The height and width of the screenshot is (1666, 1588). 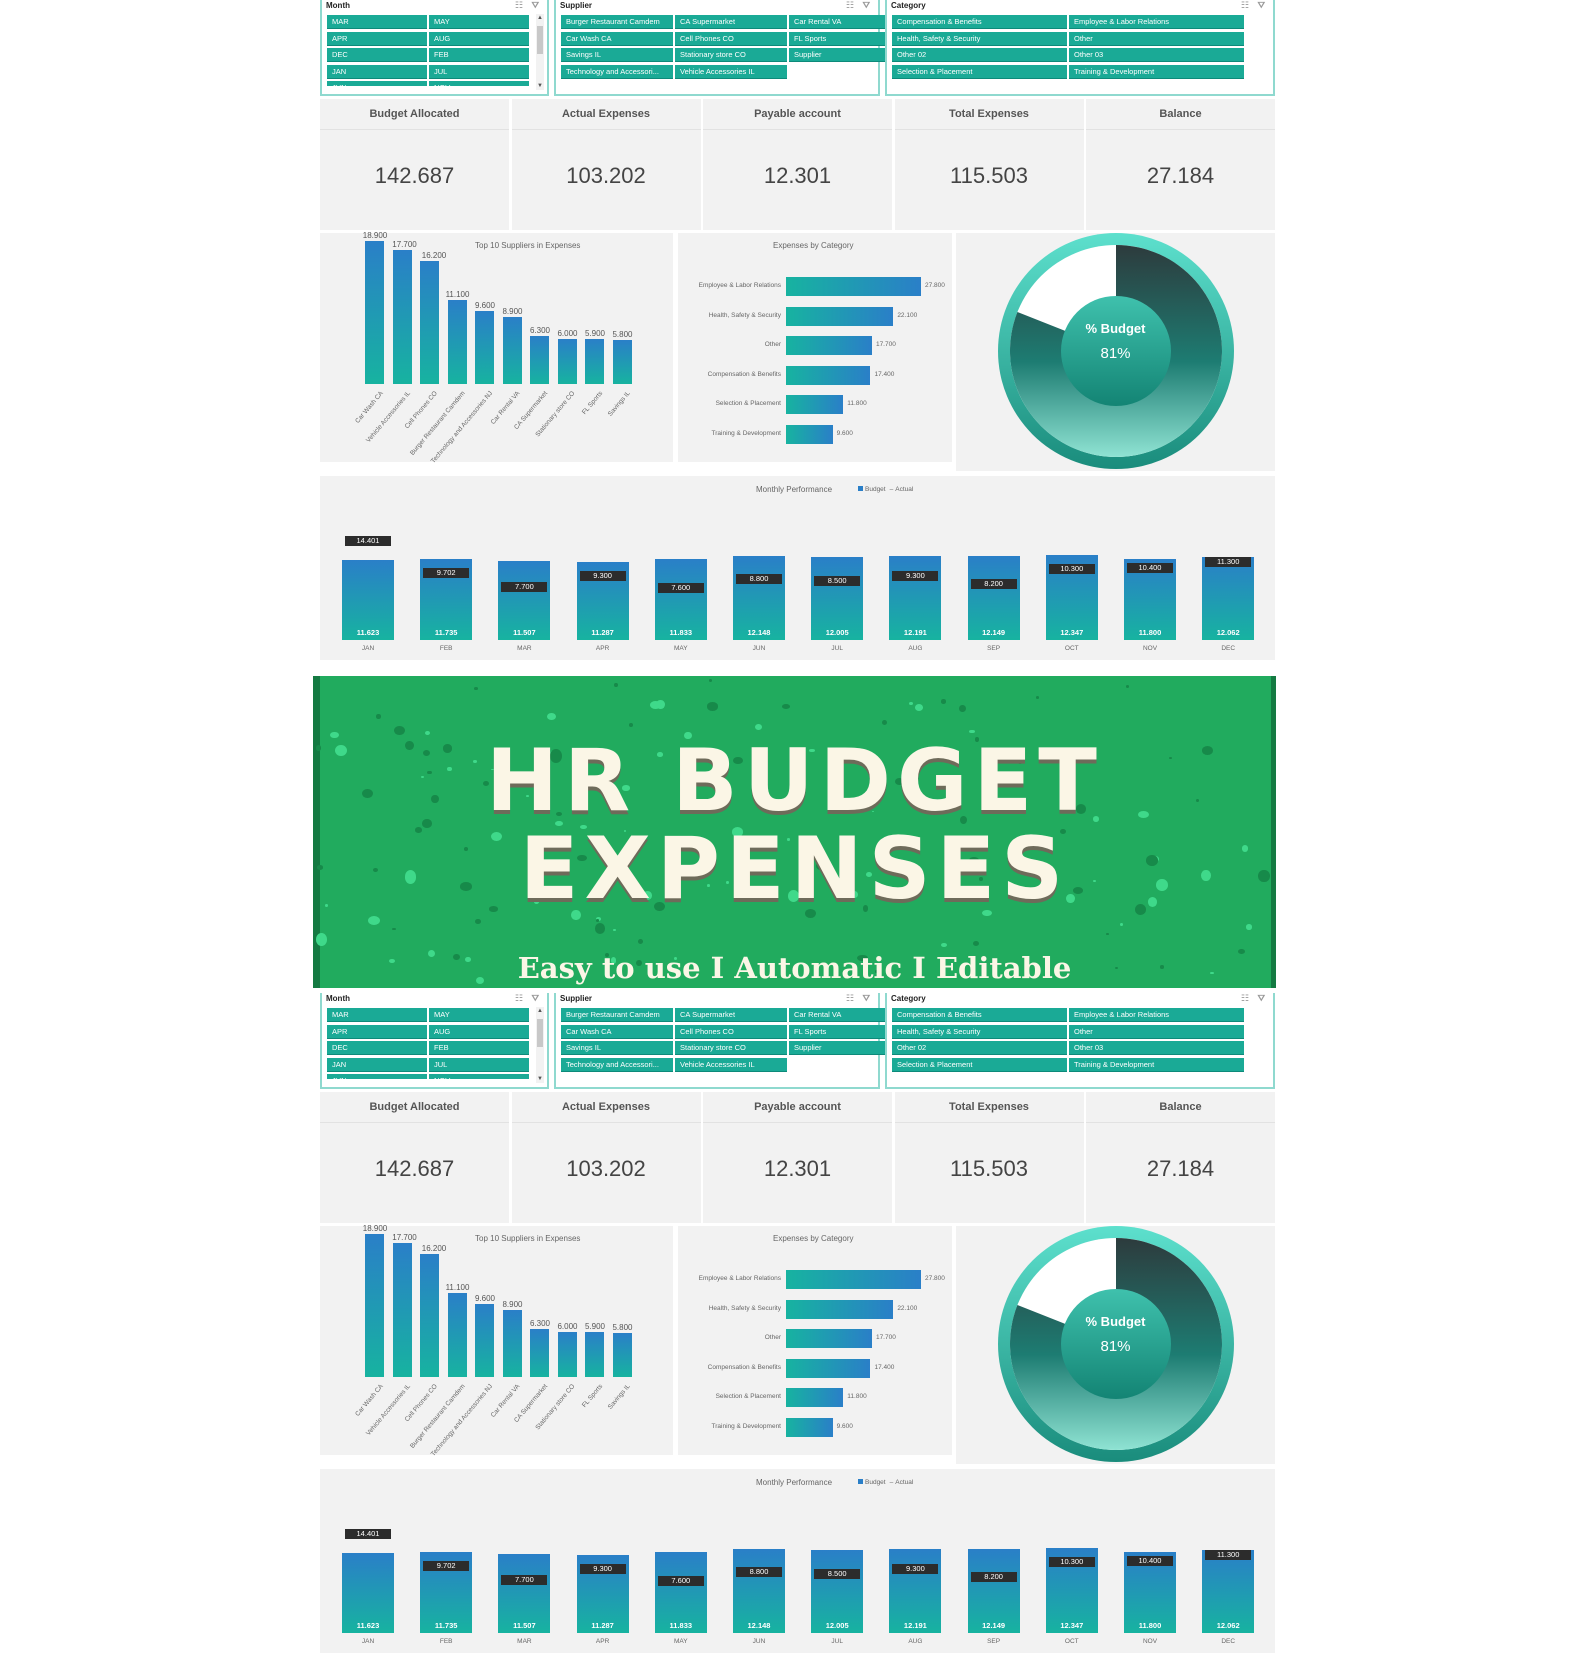 I want to click on slicer-item: JUN, so click(x=377, y=1076).